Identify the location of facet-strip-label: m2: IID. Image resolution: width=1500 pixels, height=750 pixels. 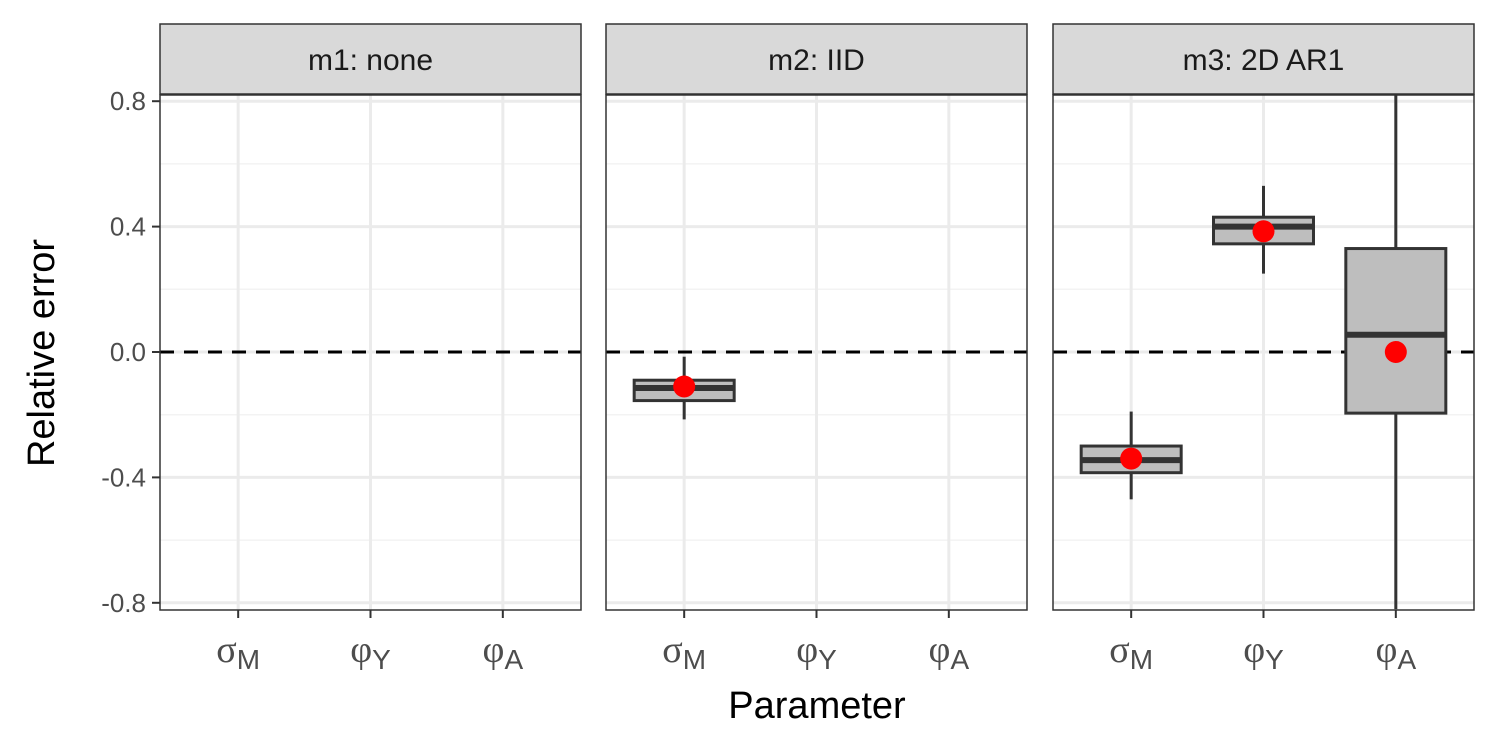
(816, 60).